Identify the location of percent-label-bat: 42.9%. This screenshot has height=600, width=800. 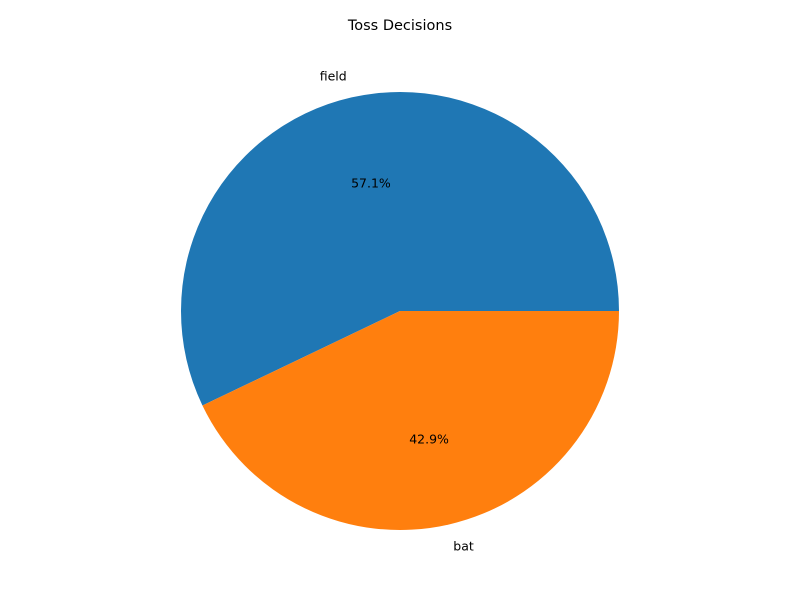
(429, 439).